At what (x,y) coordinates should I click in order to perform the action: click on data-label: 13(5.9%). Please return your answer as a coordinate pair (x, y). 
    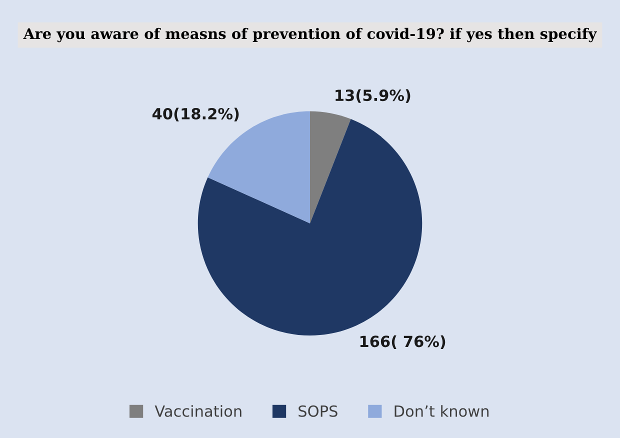
    Looking at the image, I should click on (373, 96).